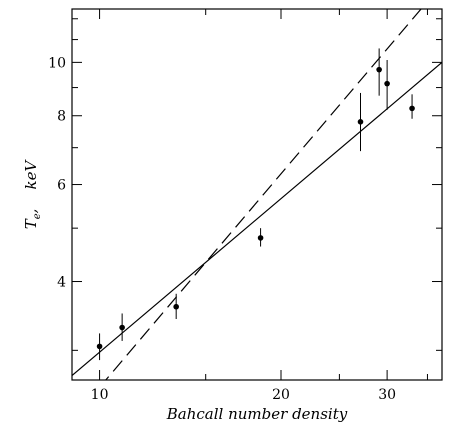 Image resolution: width=450 pixels, height=431 pixels. What do you see at coordinates (31, 223) in the screenshot?
I see `y-axis-title-main: T` at bounding box center [31, 223].